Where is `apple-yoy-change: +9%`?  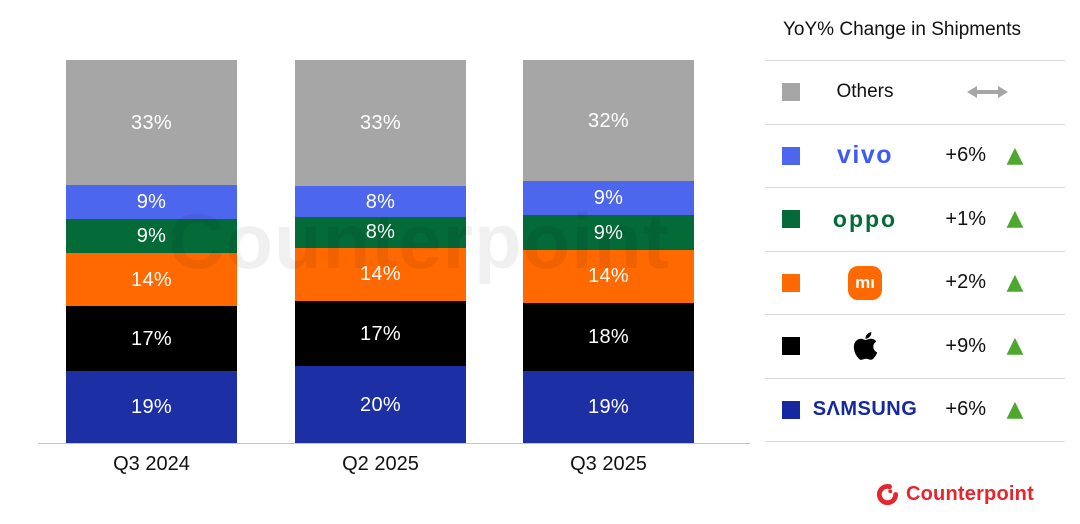 apple-yoy-change: +9% is located at coordinates (965, 345).